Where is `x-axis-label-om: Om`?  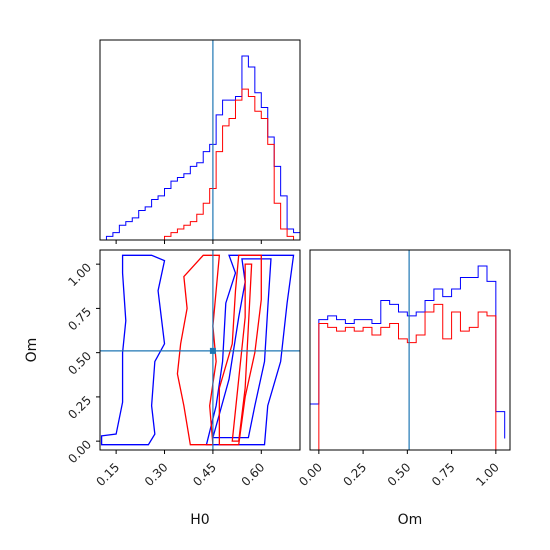 x-axis-label-om: Om is located at coordinates (410, 520).